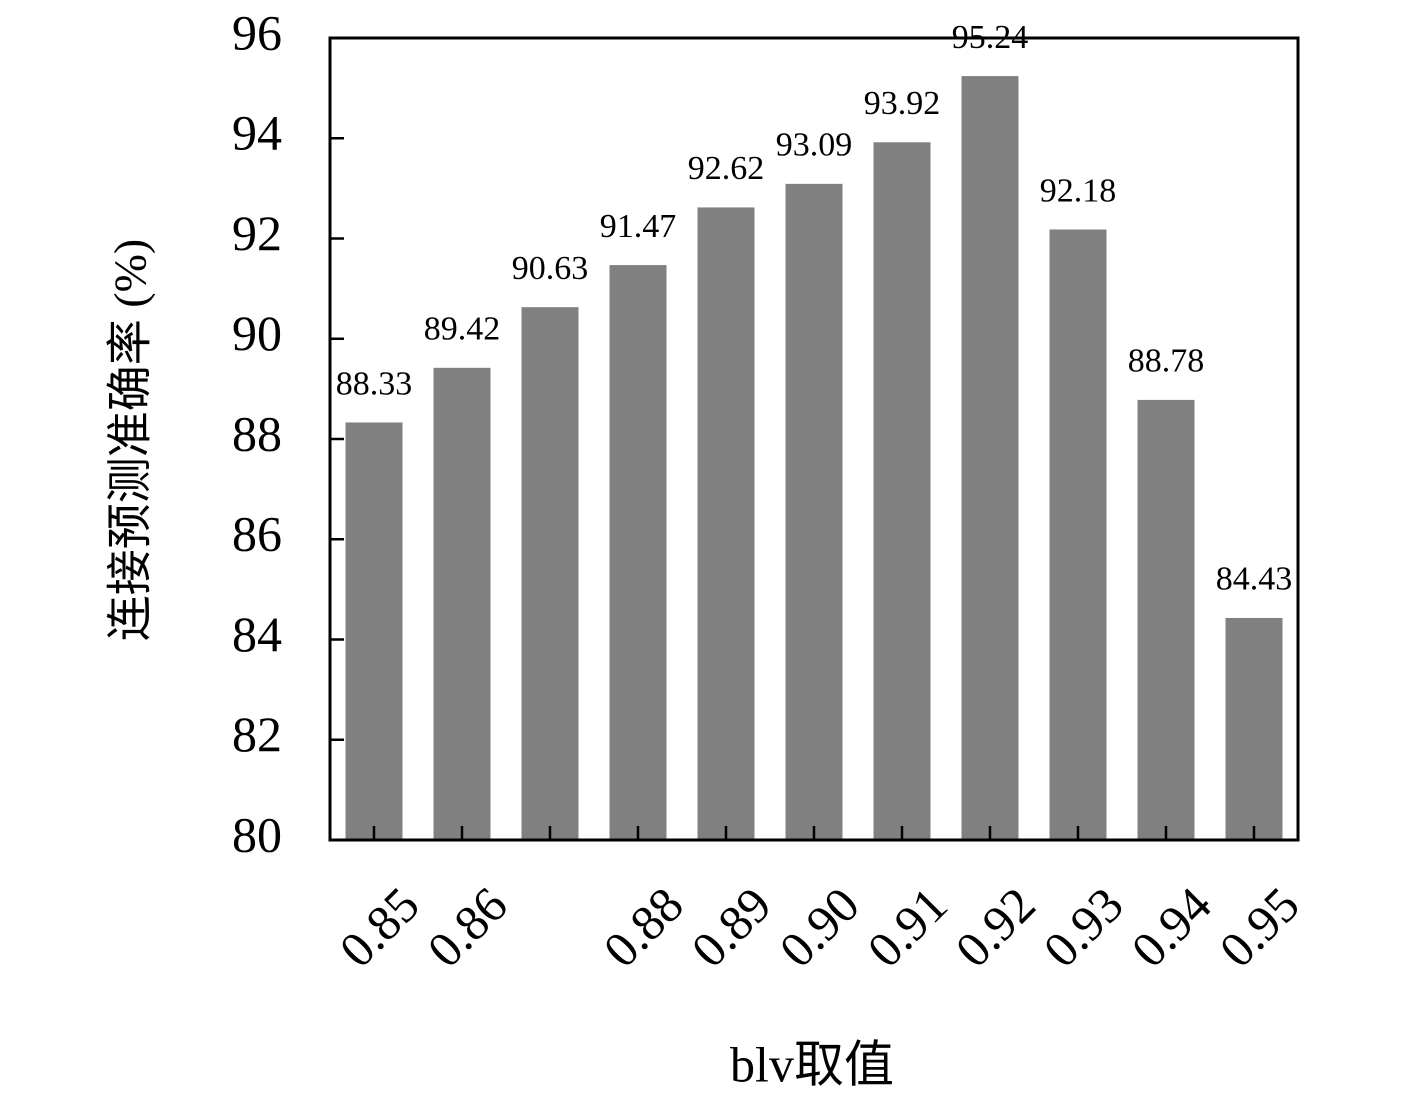 This screenshot has height=1110, width=1417. Describe the element at coordinates (257, 534) in the screenshot. I see `y-tick-label: 86` at that location.